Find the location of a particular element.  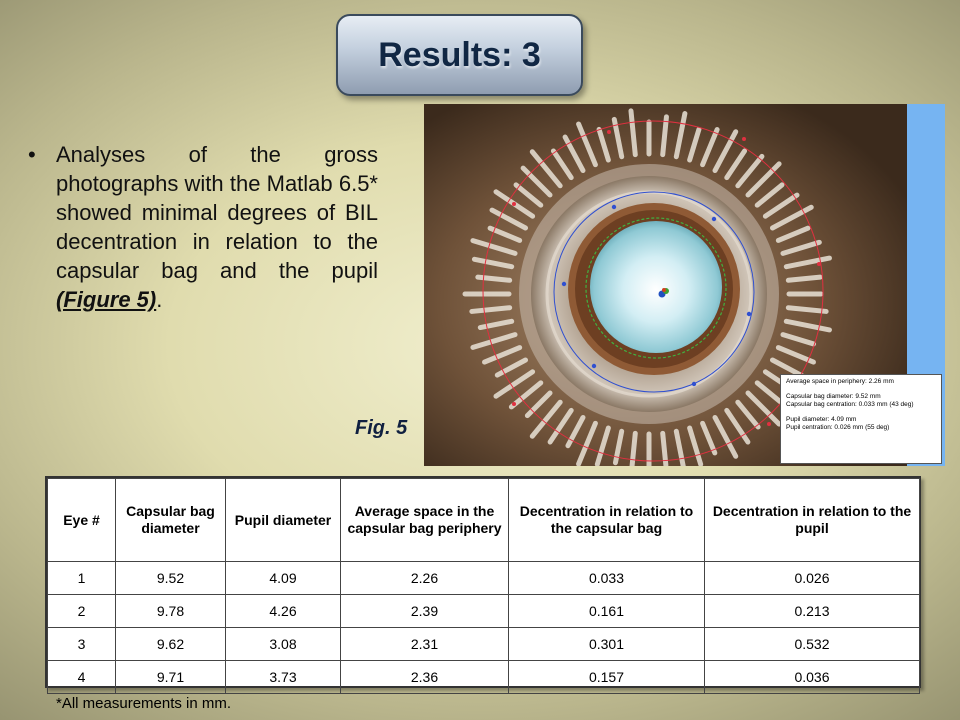

figure-reference-link: (Figure 5) is located at coordinates (106, 299).